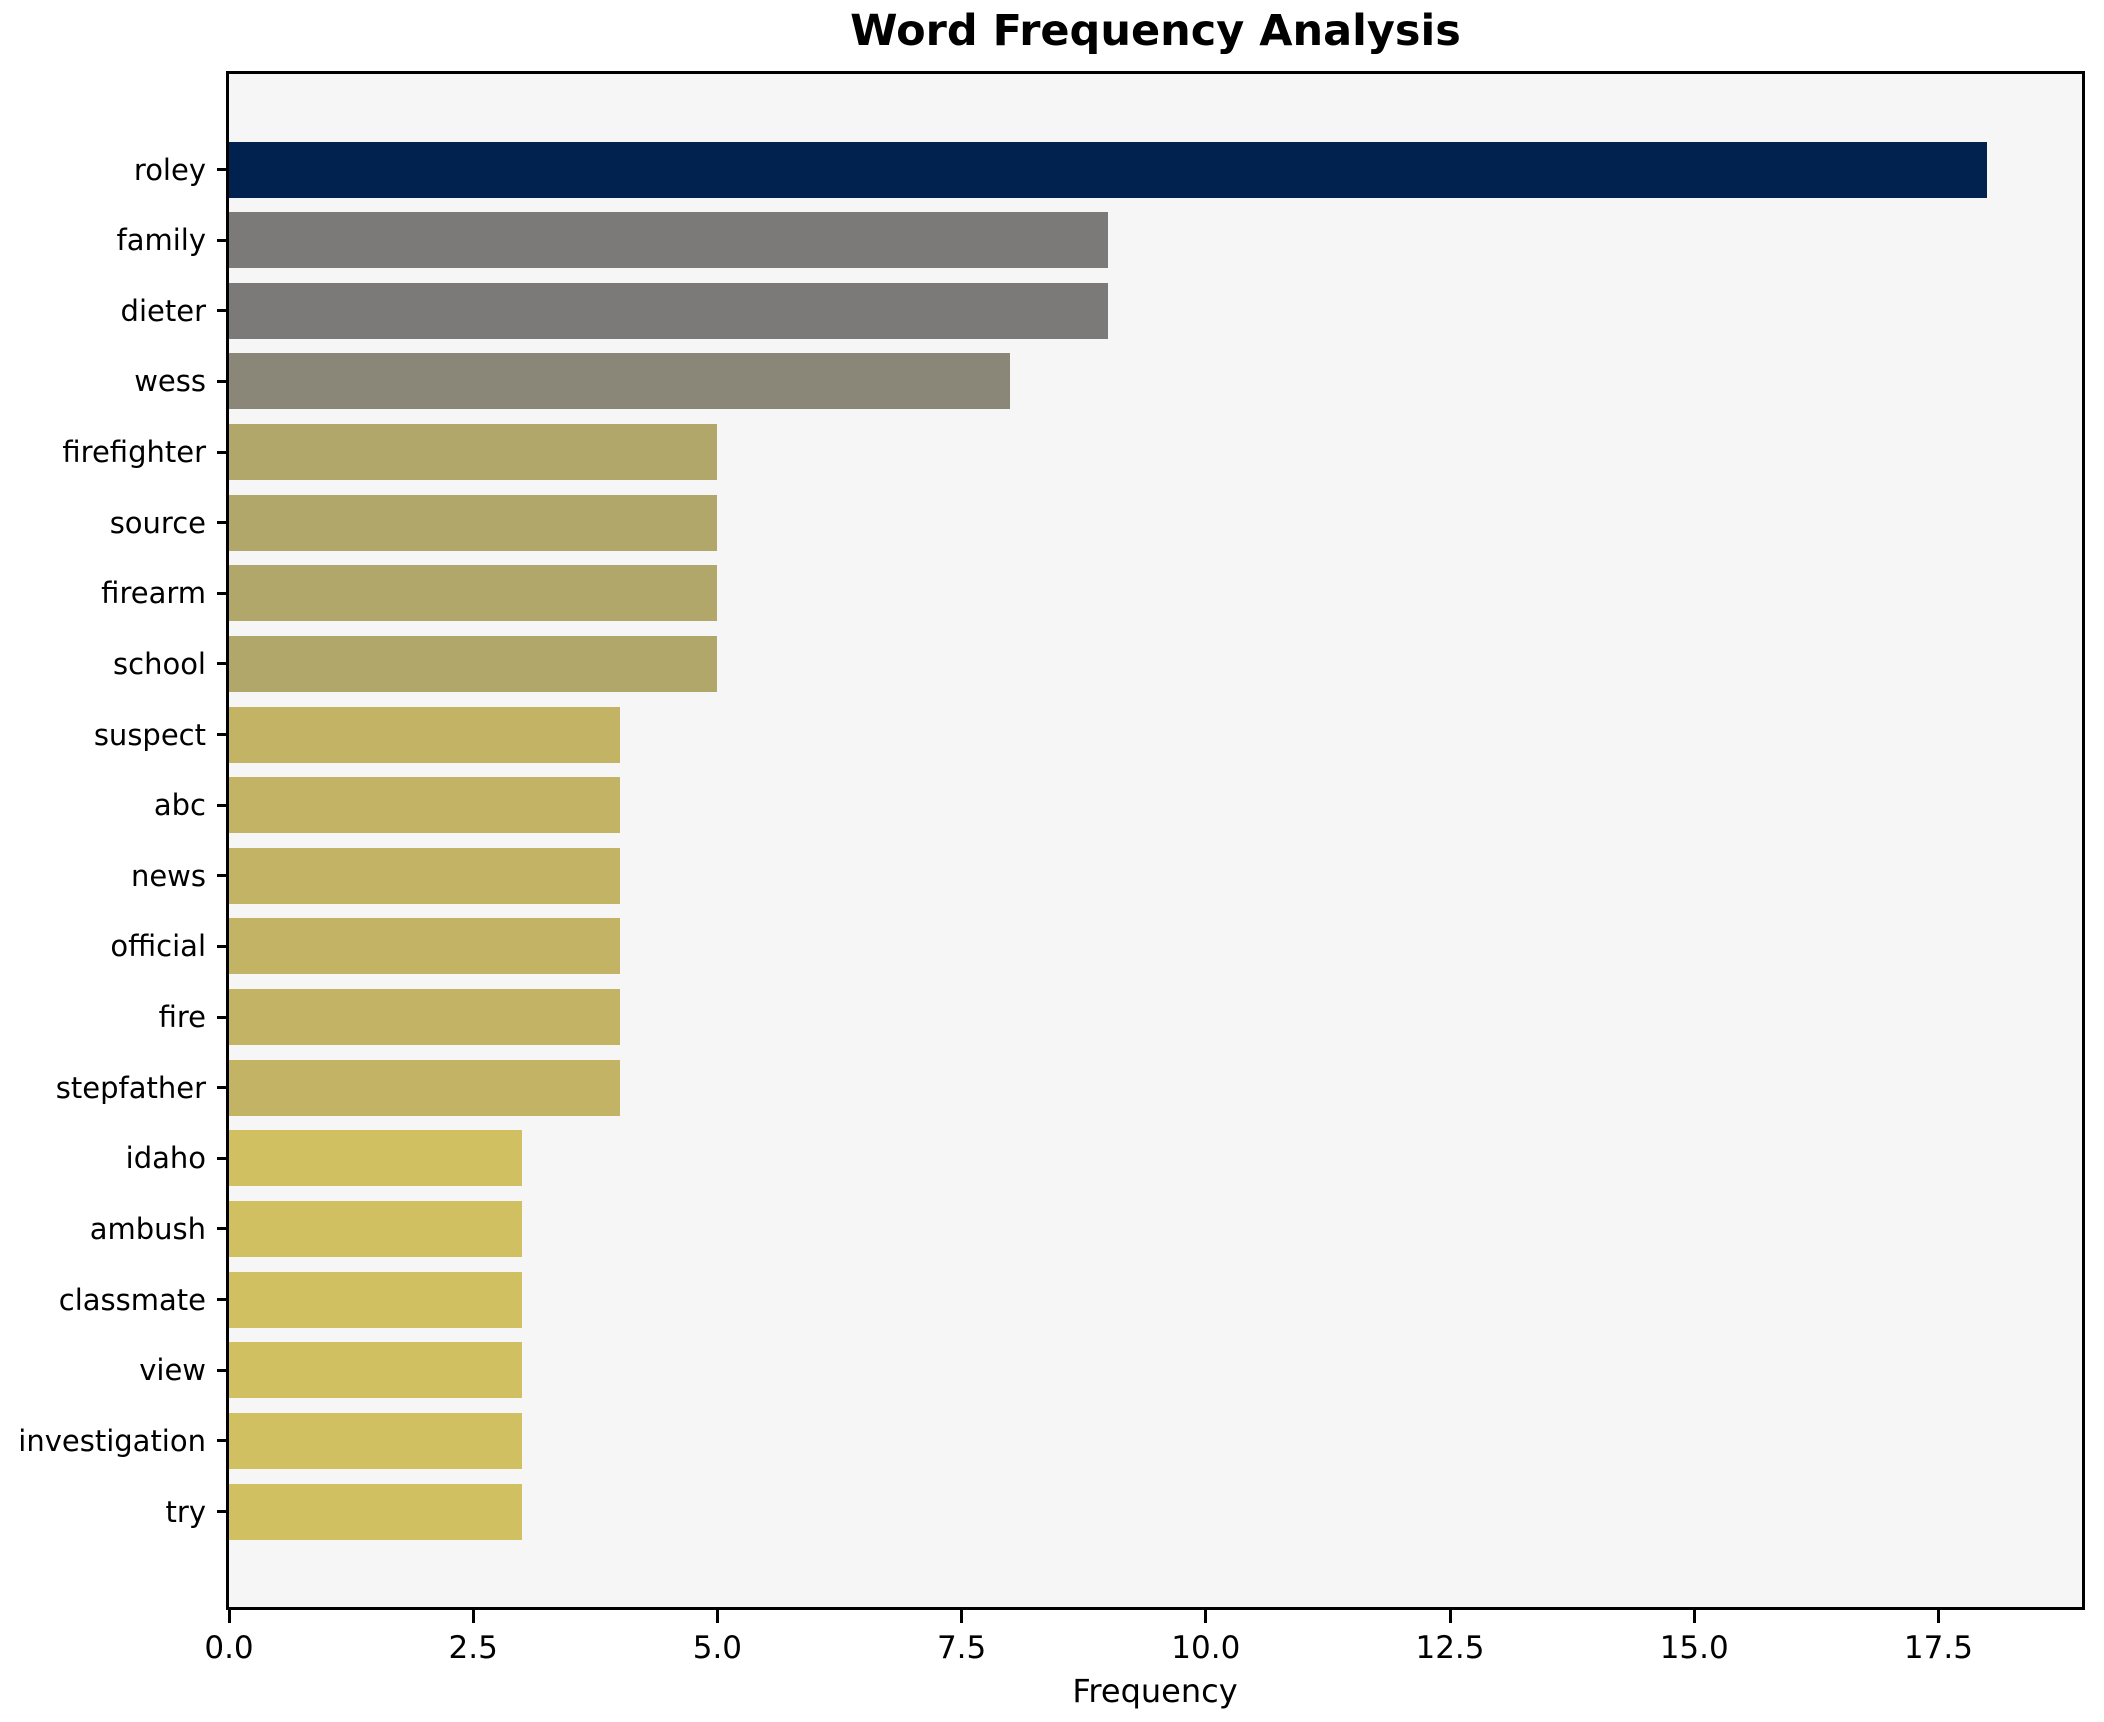 The height and width of the screenshot is (1722, 2104). What do you see at coordinates (669, 310) in the screenshot?
I see `bar-dieter` at bounding box center [669, 310].